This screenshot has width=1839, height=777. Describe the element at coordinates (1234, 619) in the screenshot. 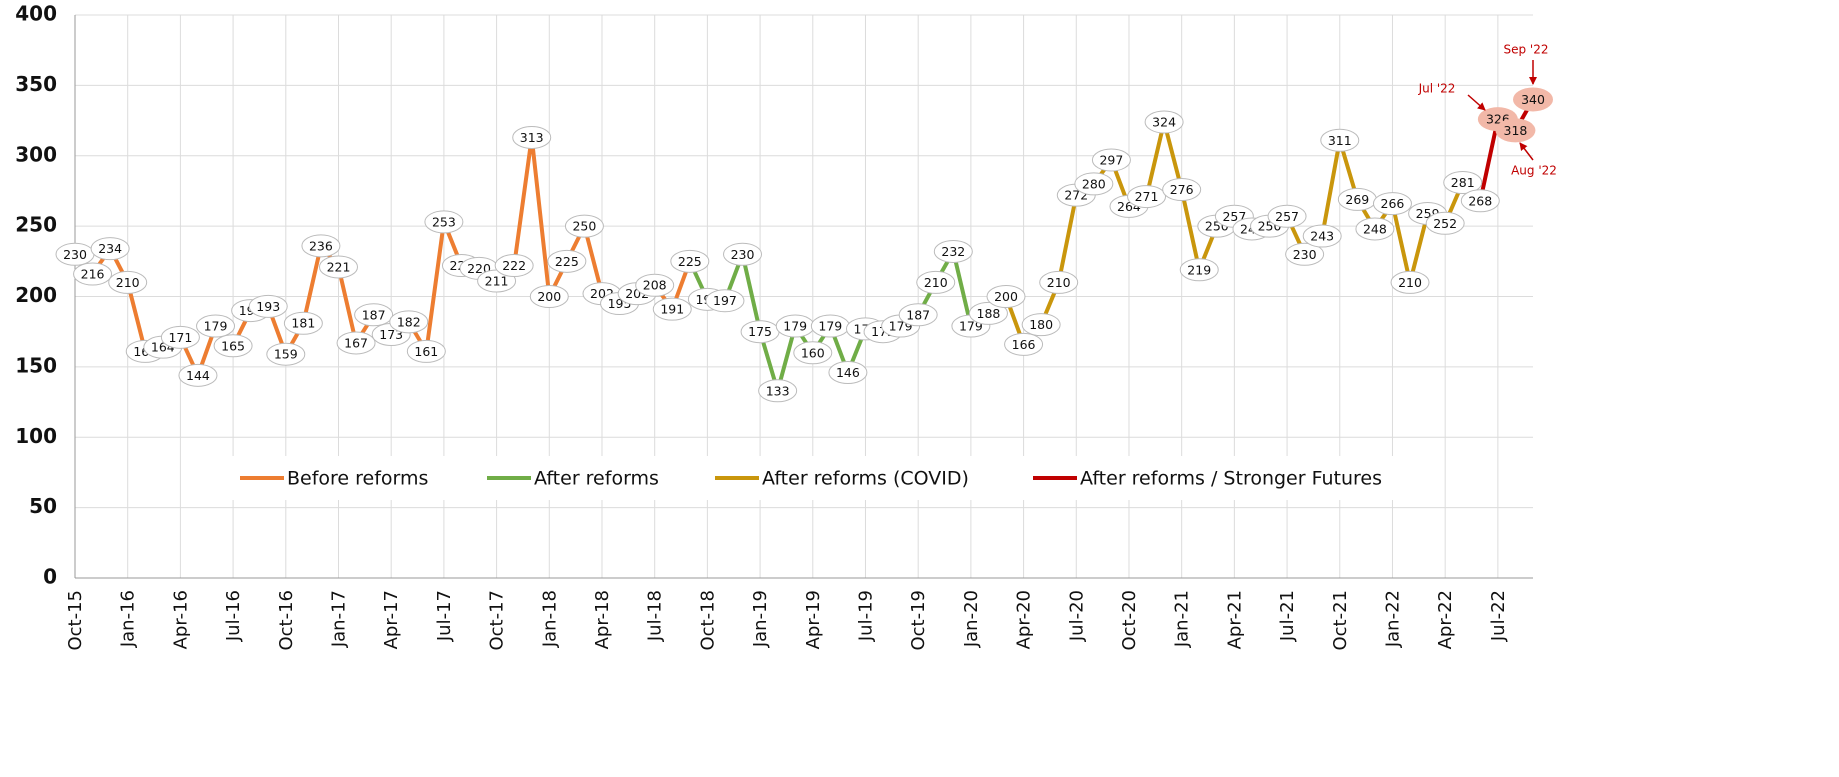

I see `x-tick-label: Apr-21` at that location.